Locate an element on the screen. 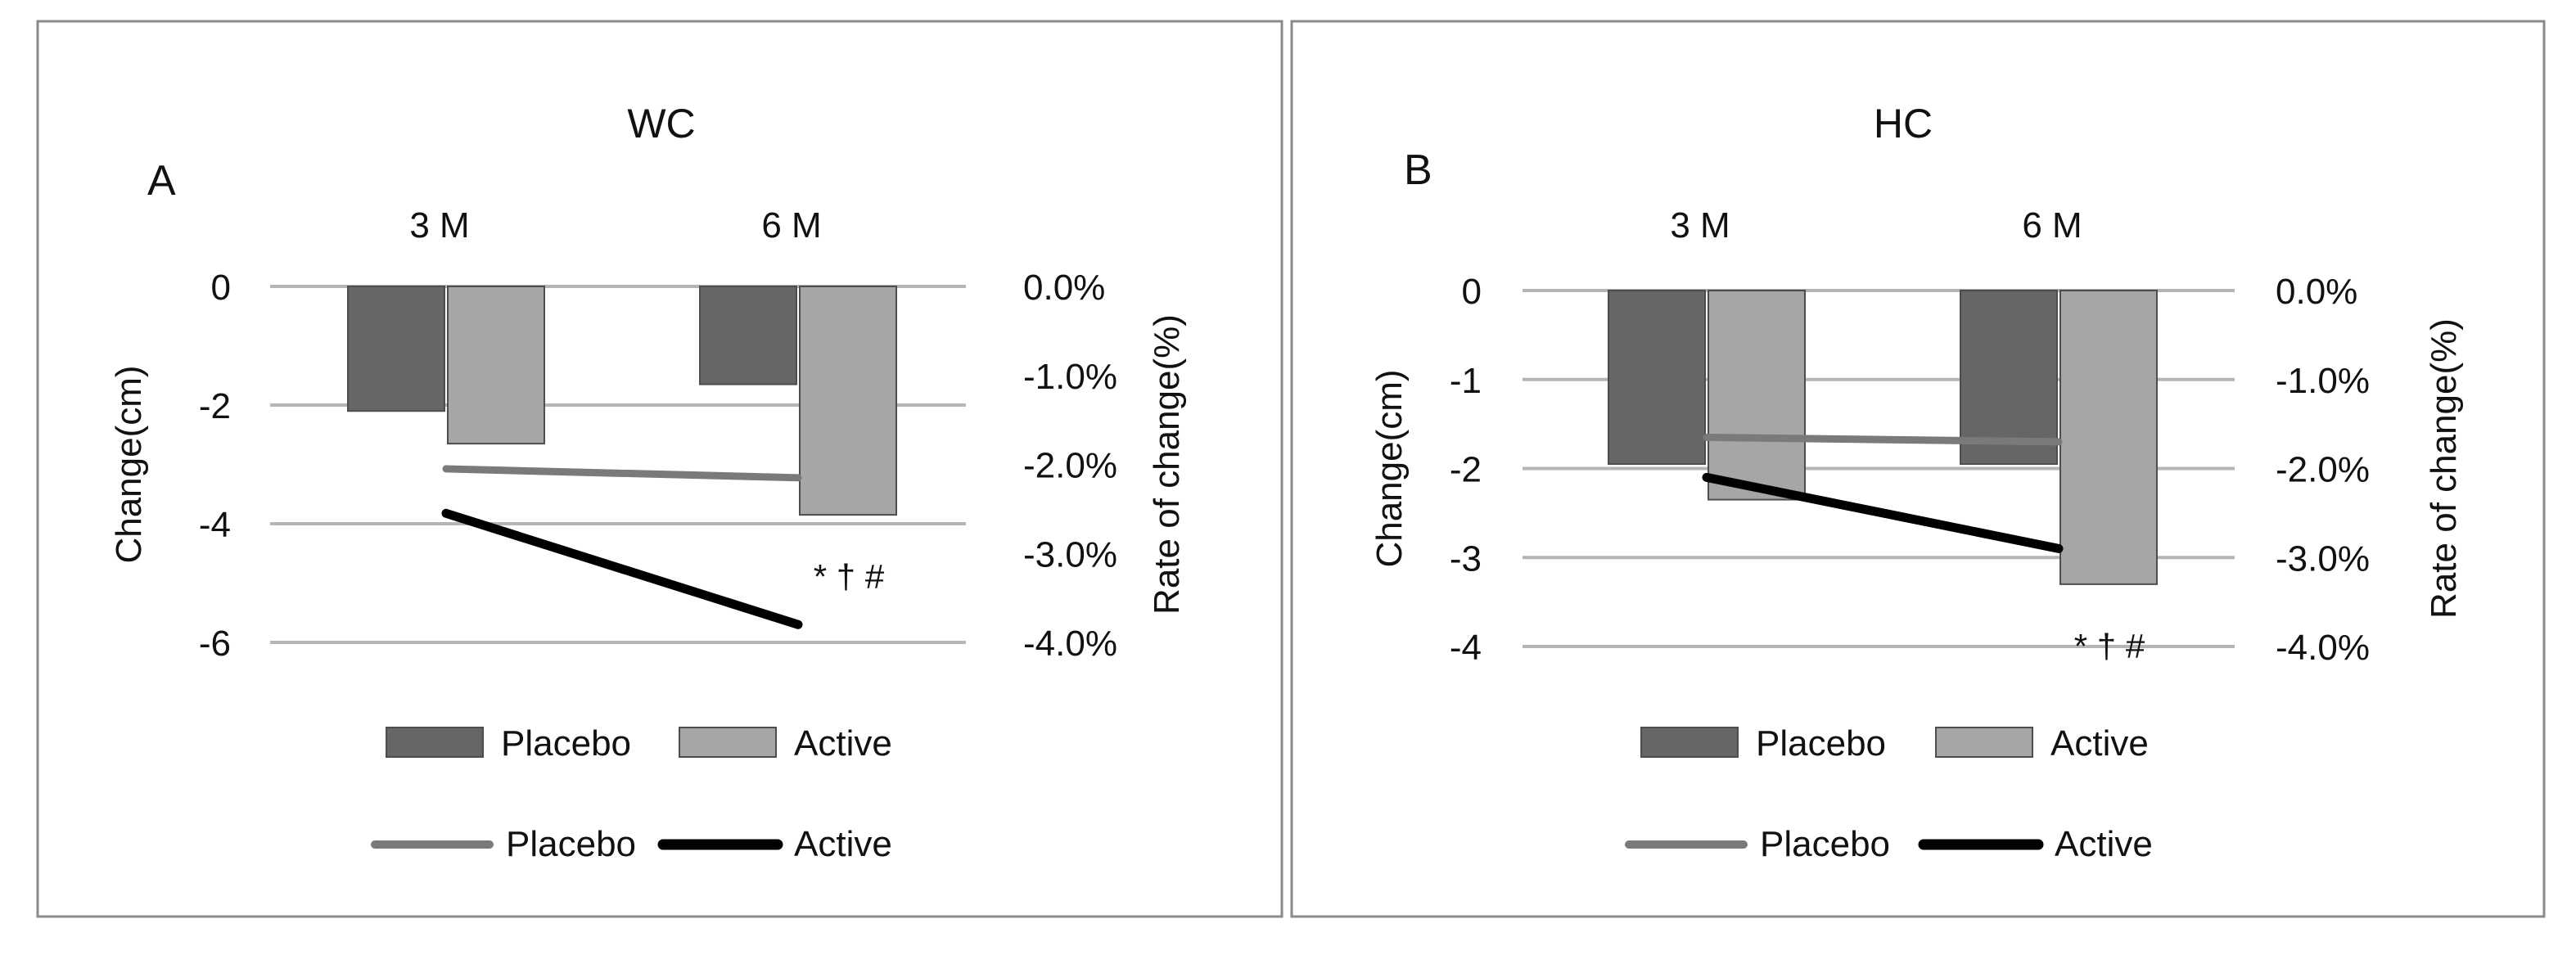  y-tick-label: -1 is located at coordinates (1466, 381).